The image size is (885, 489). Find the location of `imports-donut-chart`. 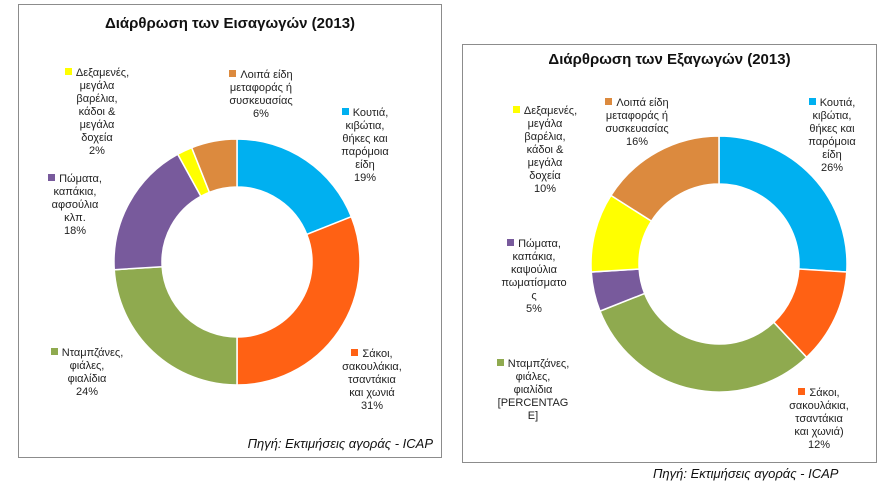

imports-donut-chart is located at coordinates (237, 262).